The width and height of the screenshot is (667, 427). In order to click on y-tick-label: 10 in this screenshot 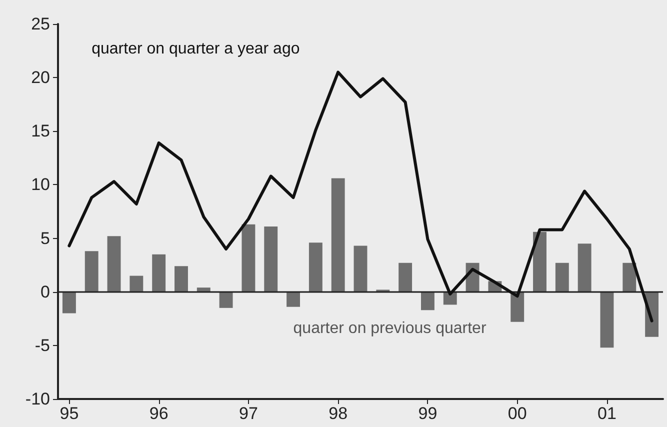, I will do `click(40, 184)`.